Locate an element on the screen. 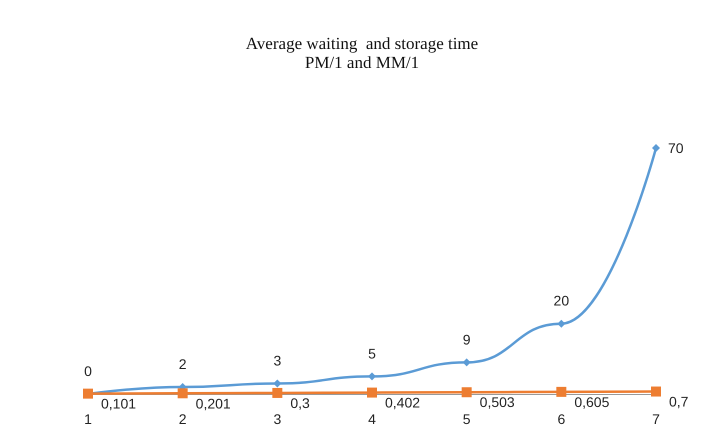  x-tick-label: 2 is located at coordinates (182, 419).